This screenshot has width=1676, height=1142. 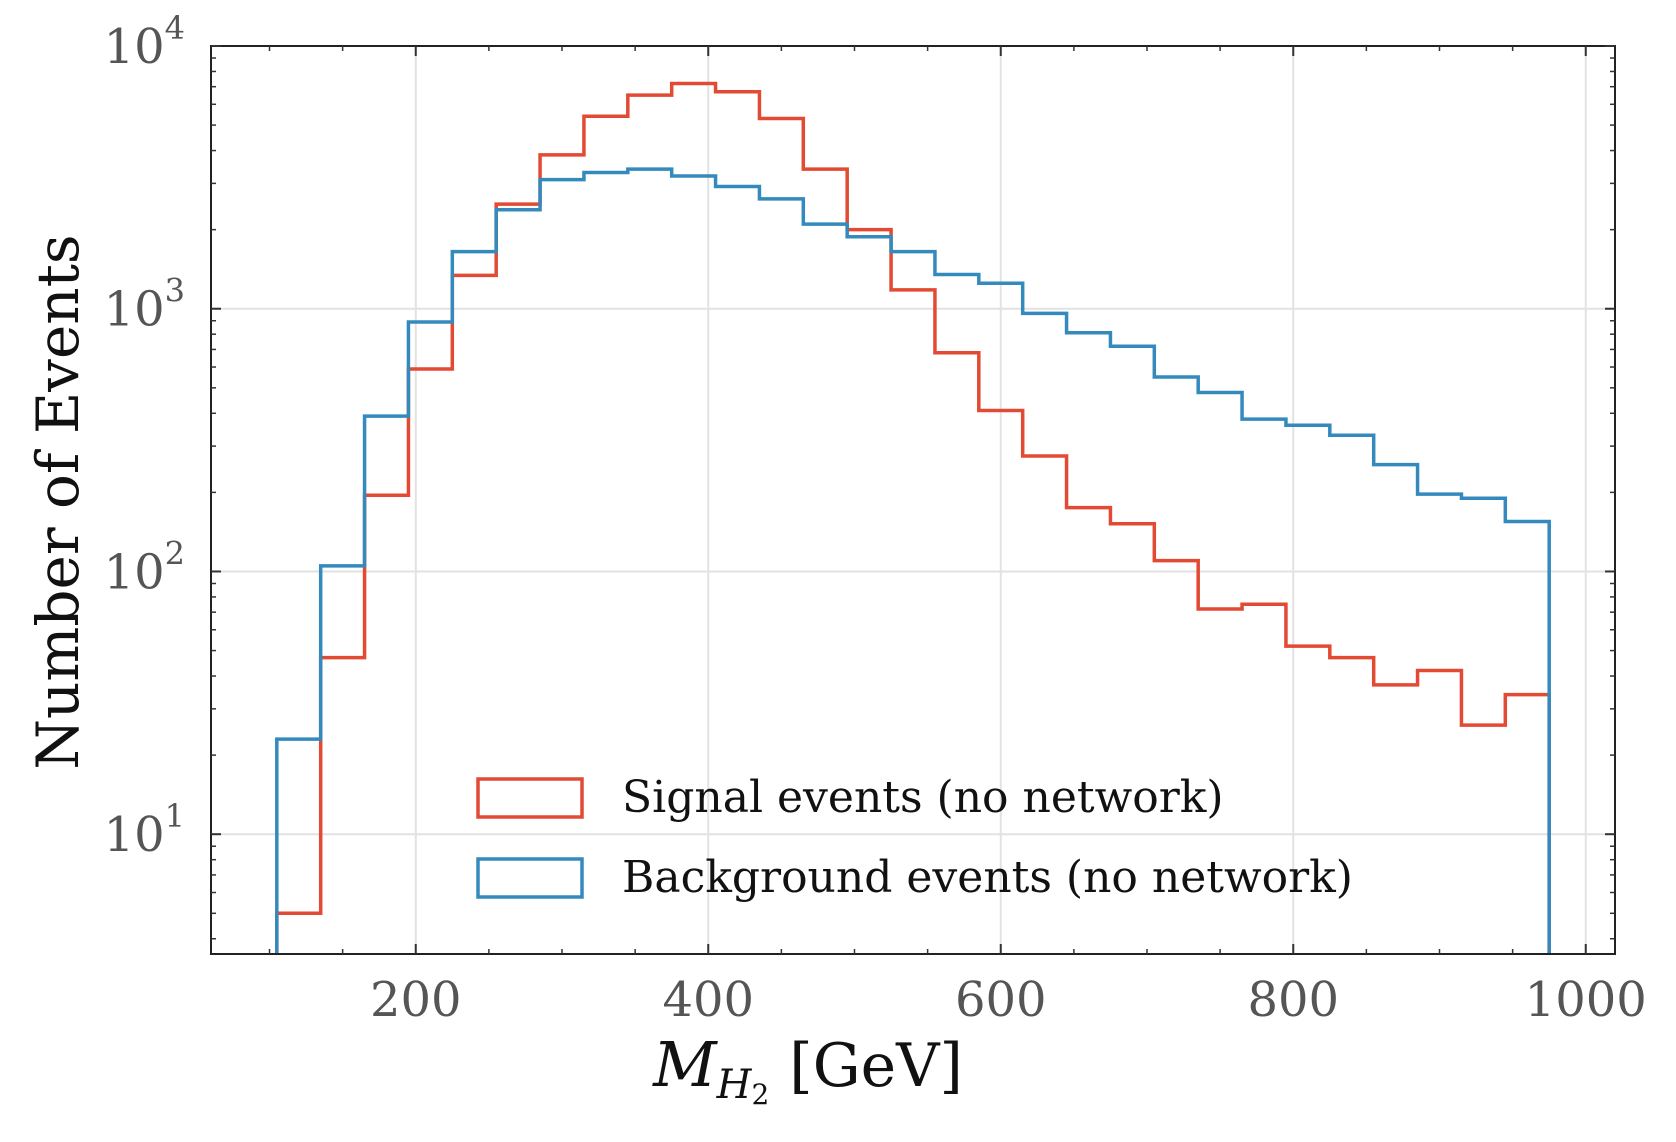 What do you see at coordinates (175, 28) in the screenshot?
I see `y-tick-exponent: 4` at bounding box center [175, 28].